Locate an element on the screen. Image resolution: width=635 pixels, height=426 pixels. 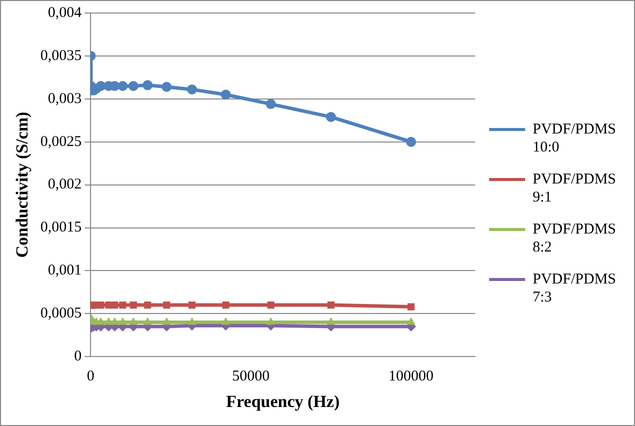
legend-label: PVDF/PDMS 9:1 is located at coordinates (574, 188).